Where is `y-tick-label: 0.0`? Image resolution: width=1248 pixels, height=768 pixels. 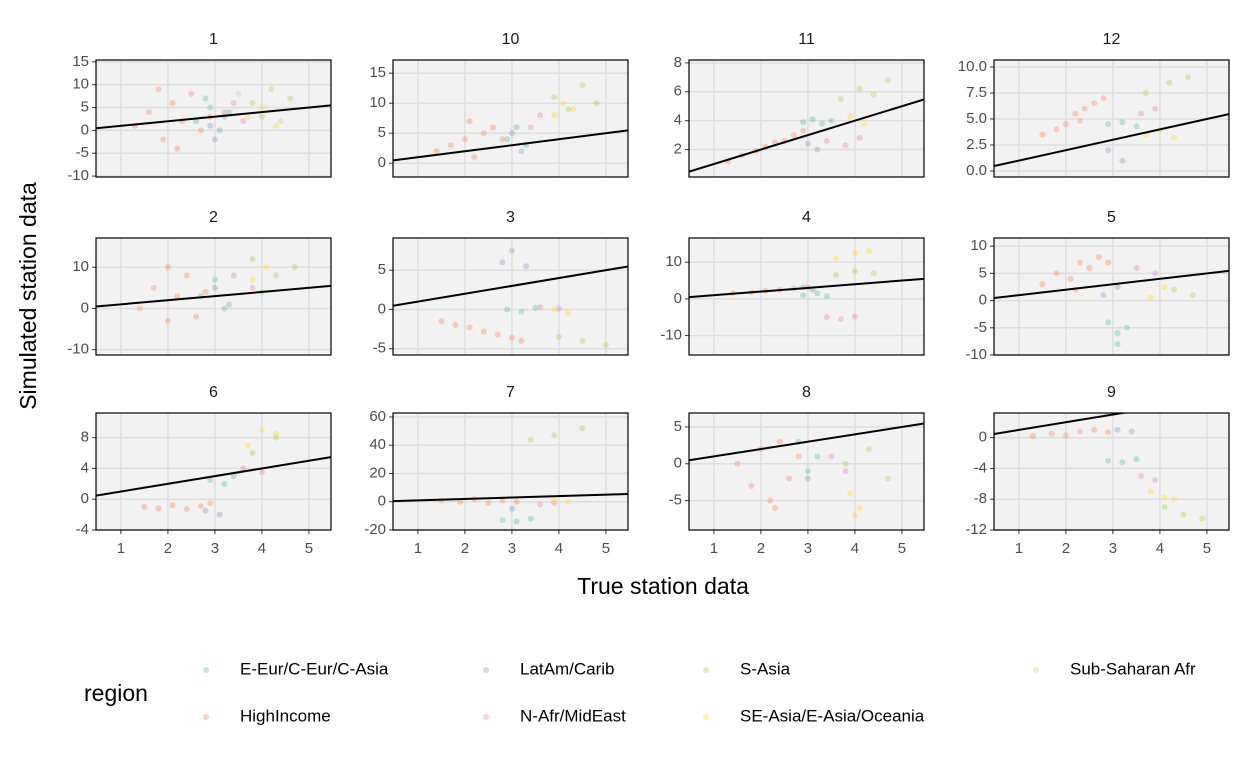
y-tick-label: 0.0 is located at coordinates (976, 170).